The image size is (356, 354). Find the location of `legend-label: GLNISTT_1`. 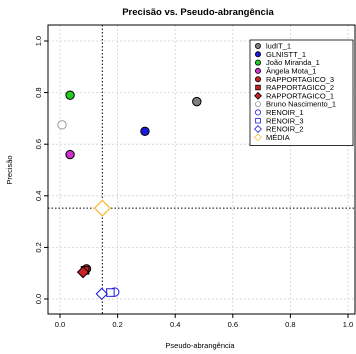

legend-label: GLNISTT_1 is located at coordinates (286, 54).